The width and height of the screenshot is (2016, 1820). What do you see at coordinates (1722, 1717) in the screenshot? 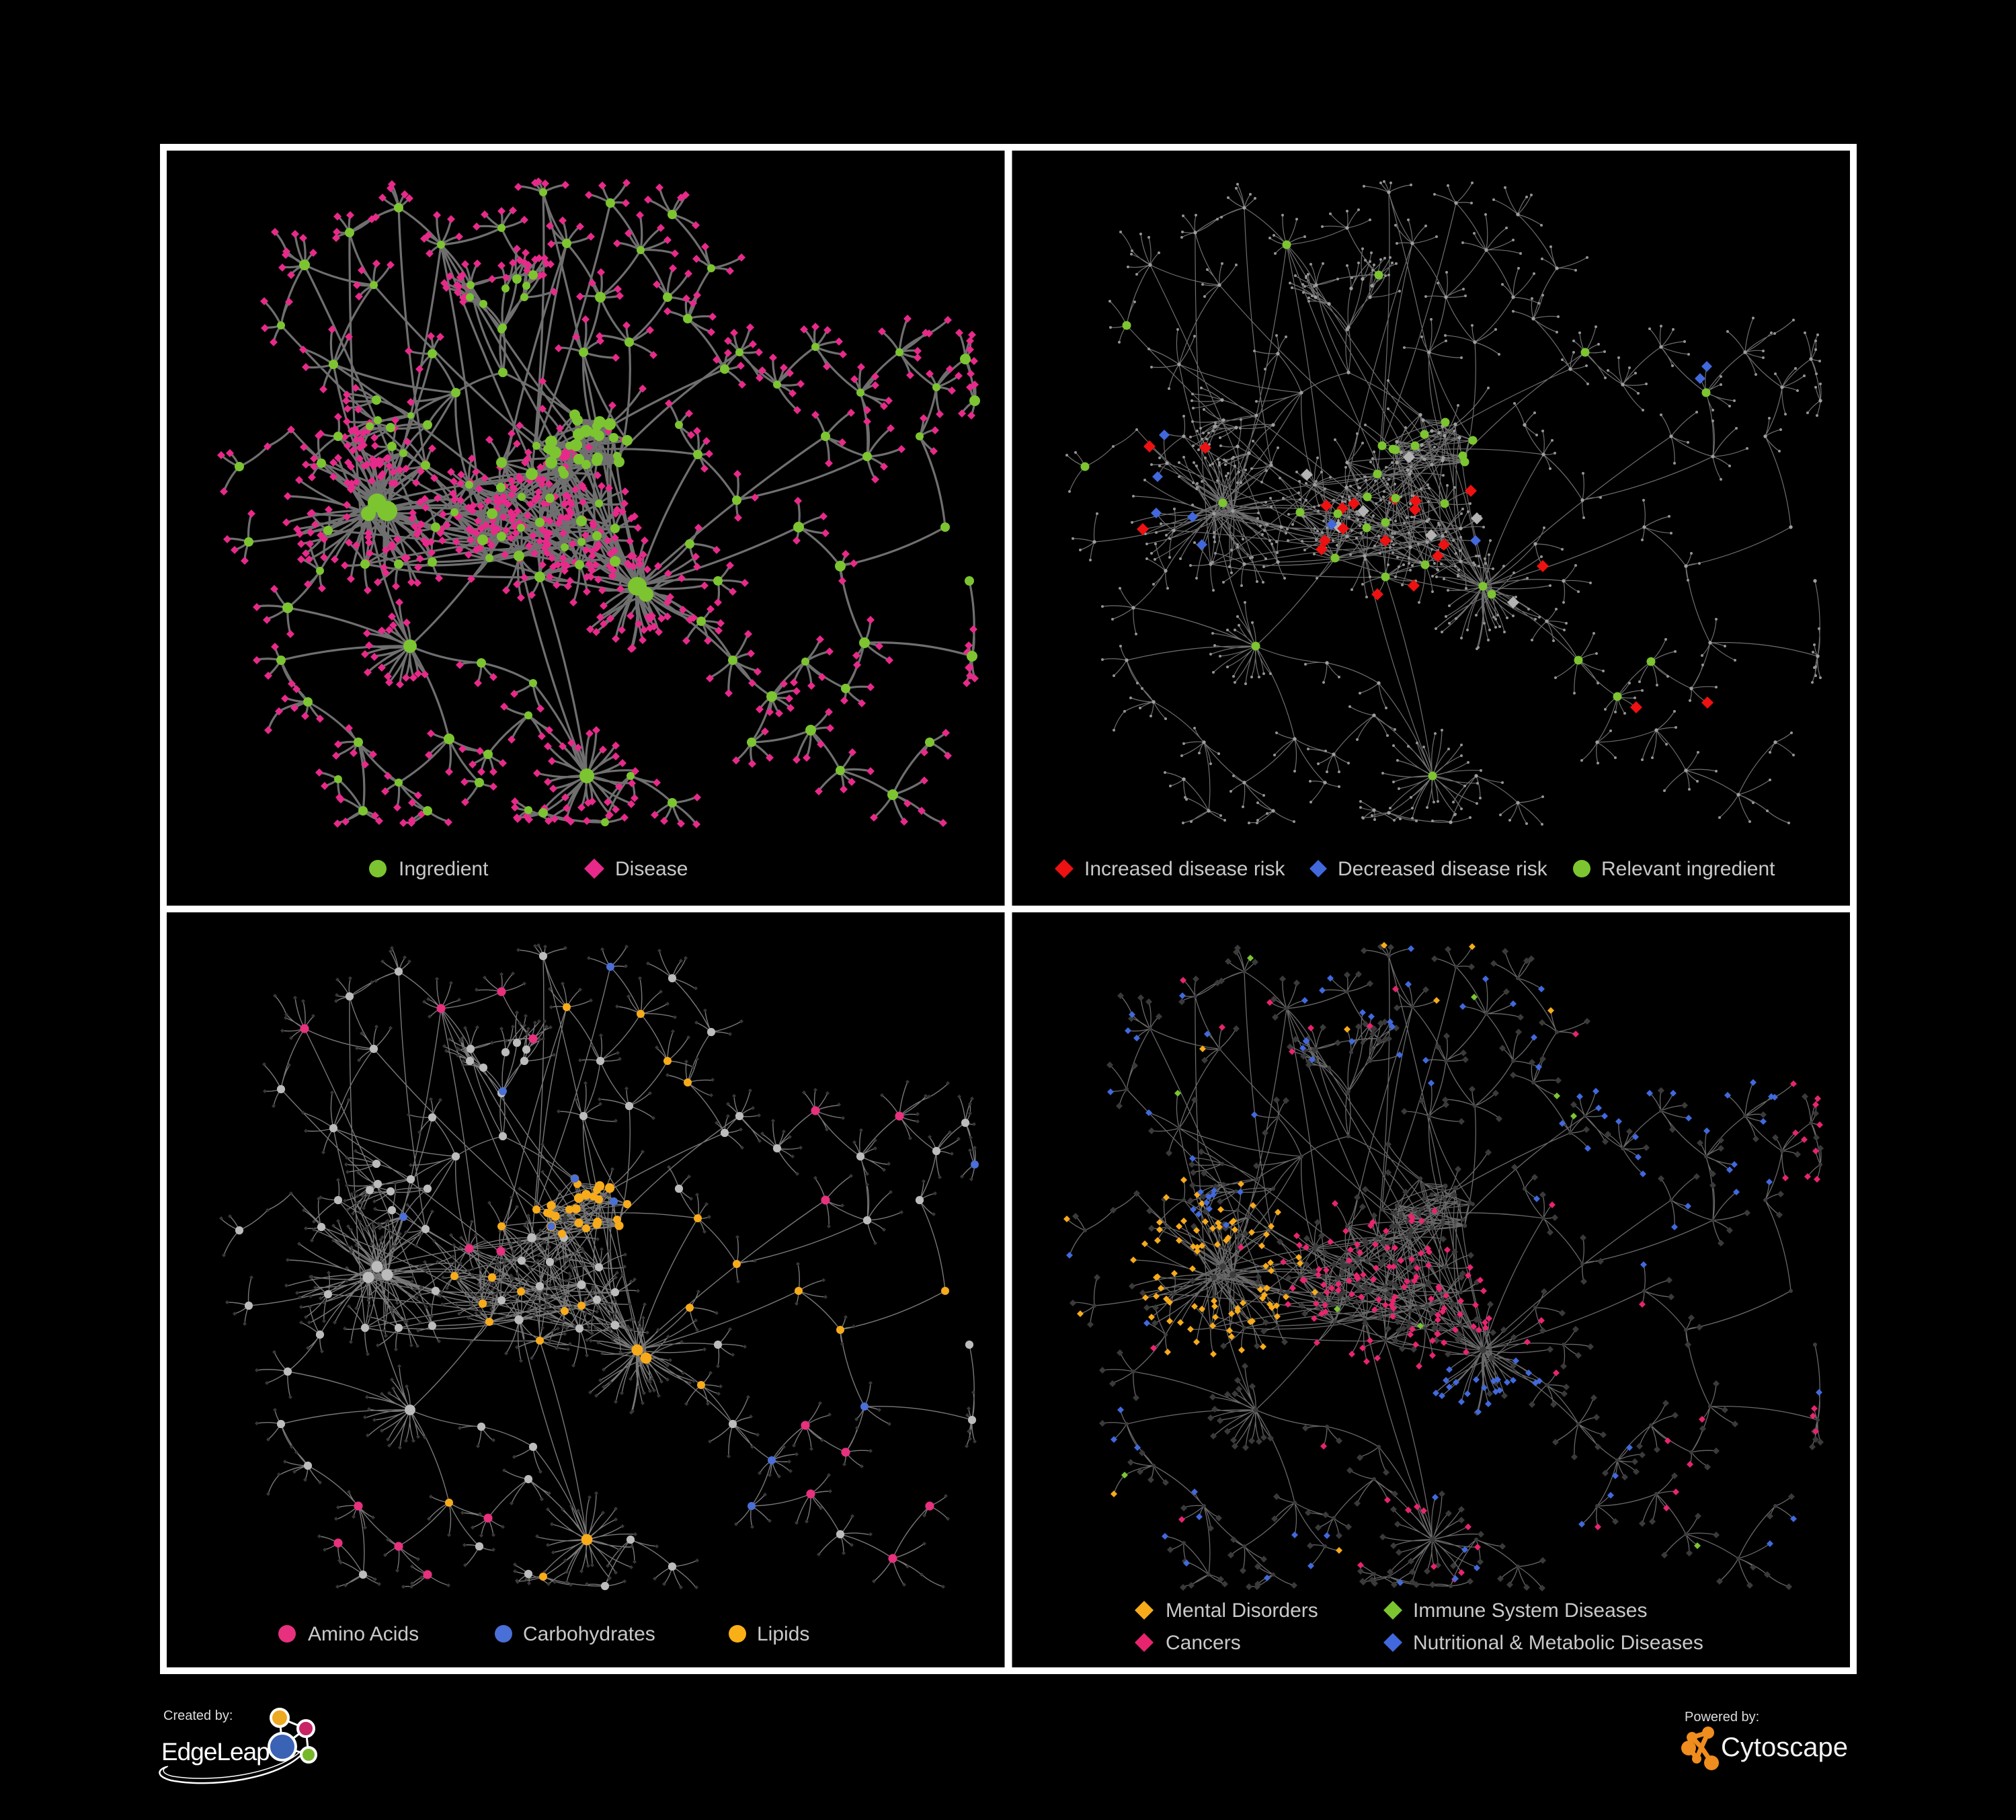
I see `svg-text: Powered by:` at bounding box center [1722, 1717].